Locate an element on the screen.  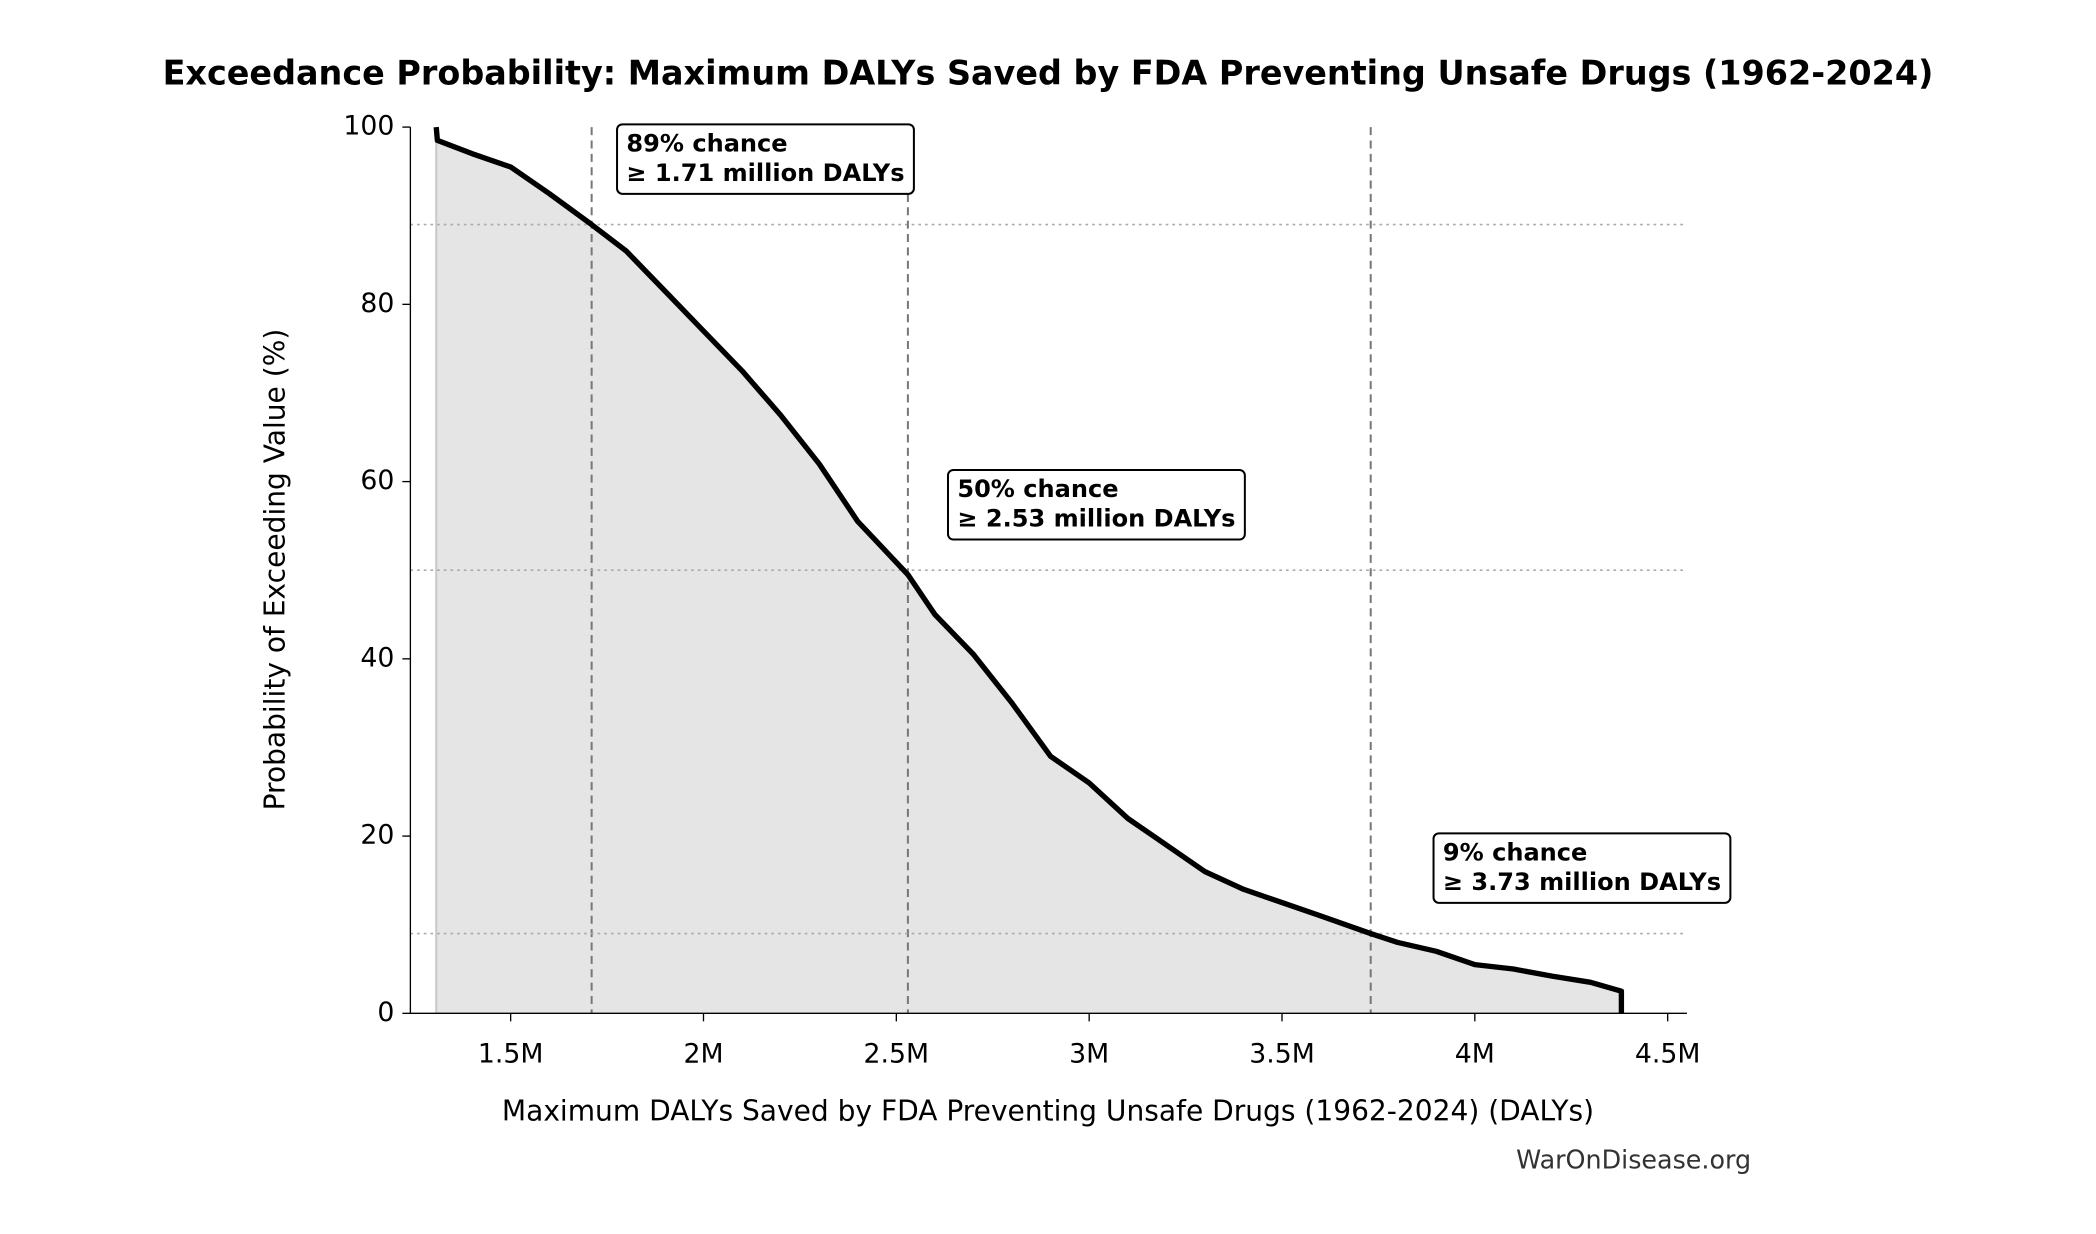
source: WarOnDisease.org is located at coordinates (1633, 1160).